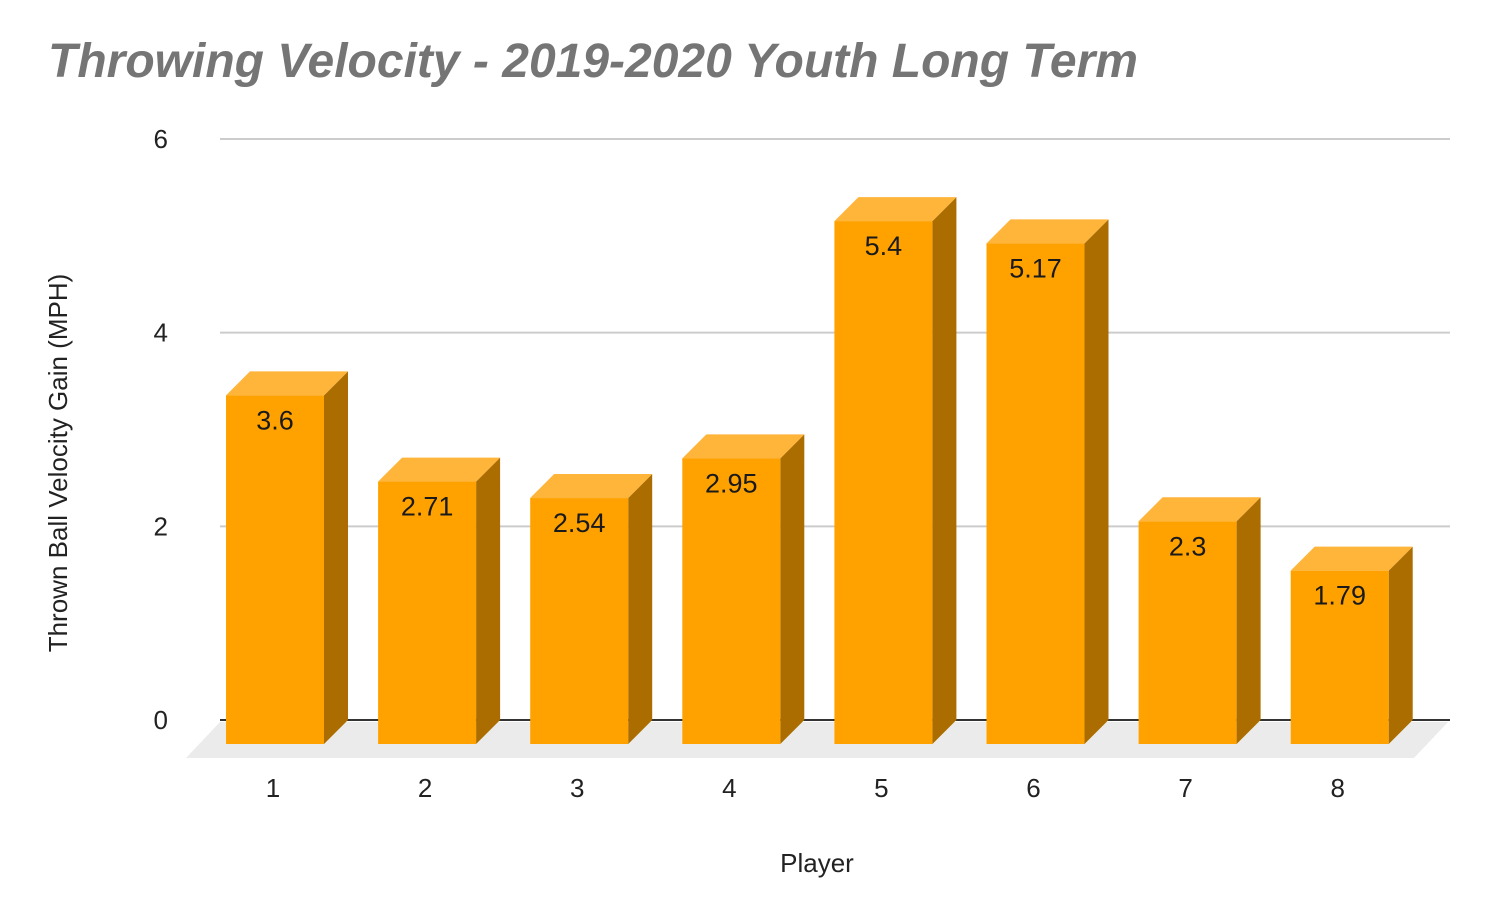 The width and height of the screenshot is (1494, 922). I want to click on x-tick-label: 8, so click(1337, 788).